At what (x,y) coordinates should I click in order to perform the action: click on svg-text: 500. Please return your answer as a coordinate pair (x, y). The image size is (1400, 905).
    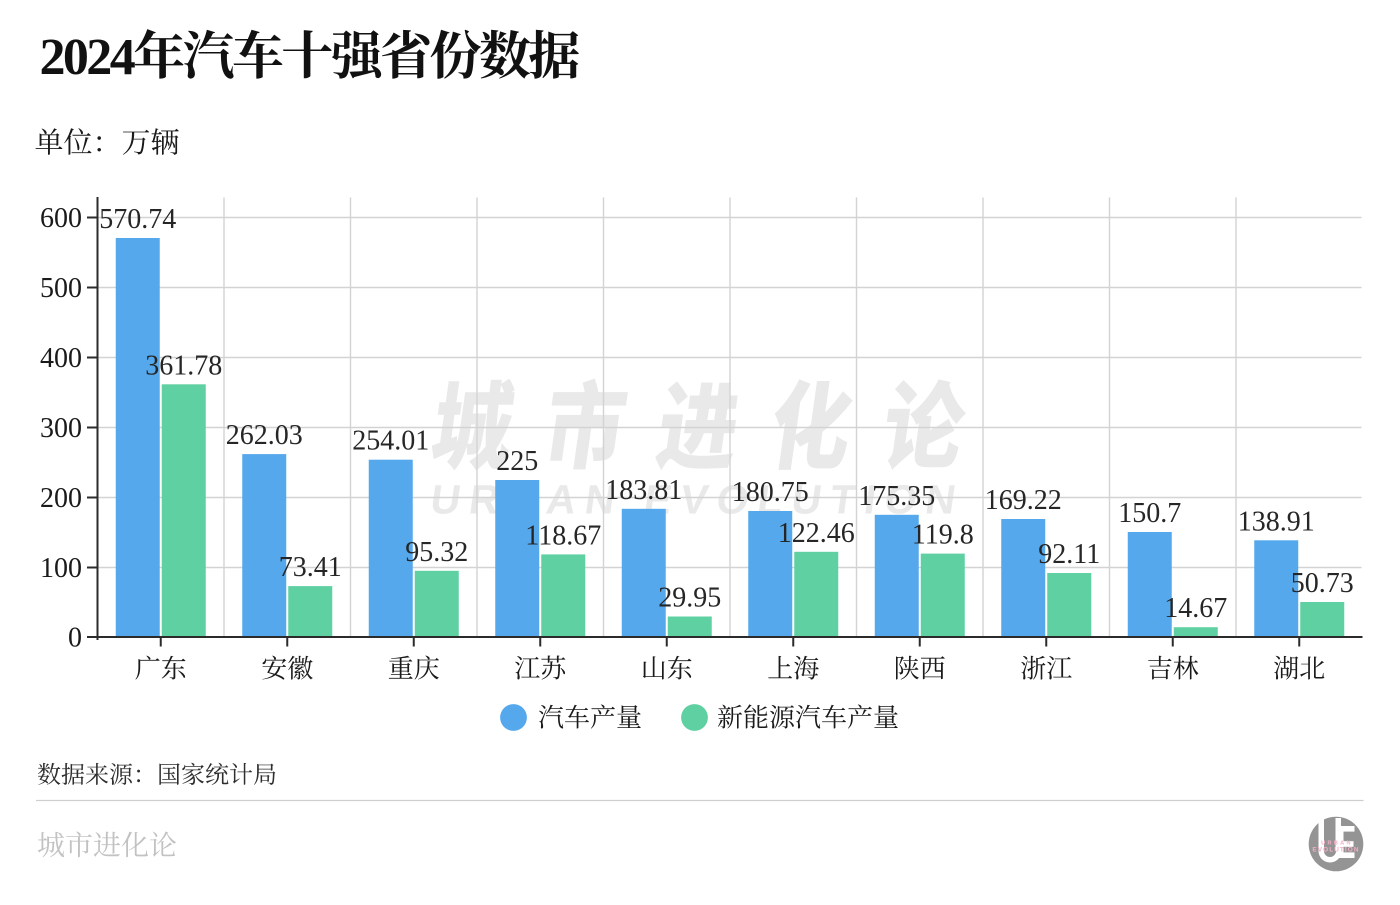
    Looking at the image, I should click on (61, 288).